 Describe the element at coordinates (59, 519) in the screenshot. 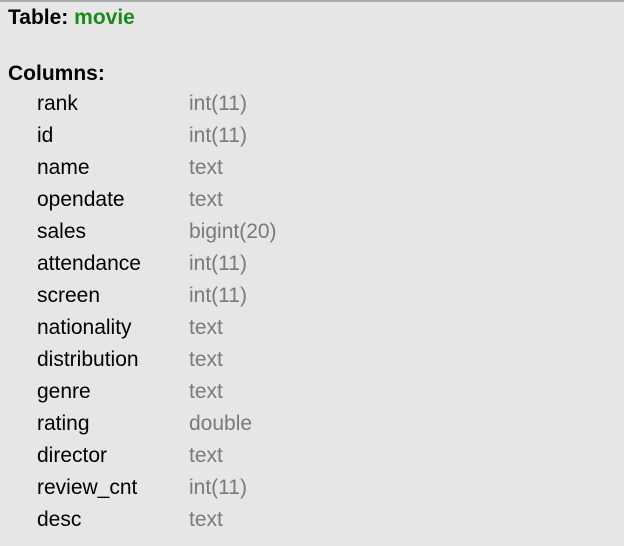

I see `column-name: desc` at that location.